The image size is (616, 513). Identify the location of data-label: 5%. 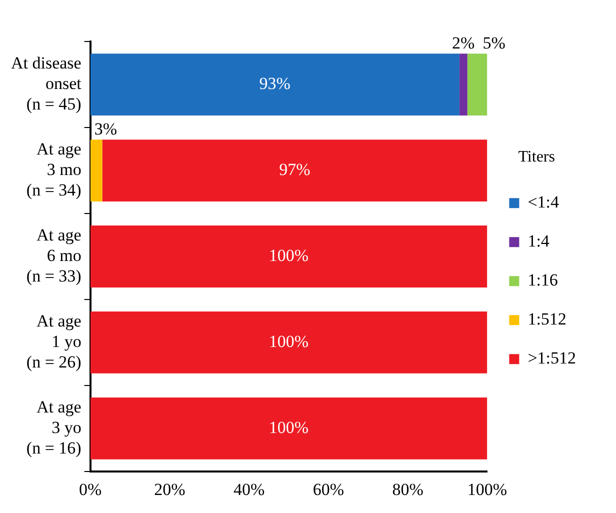
(494, 43).